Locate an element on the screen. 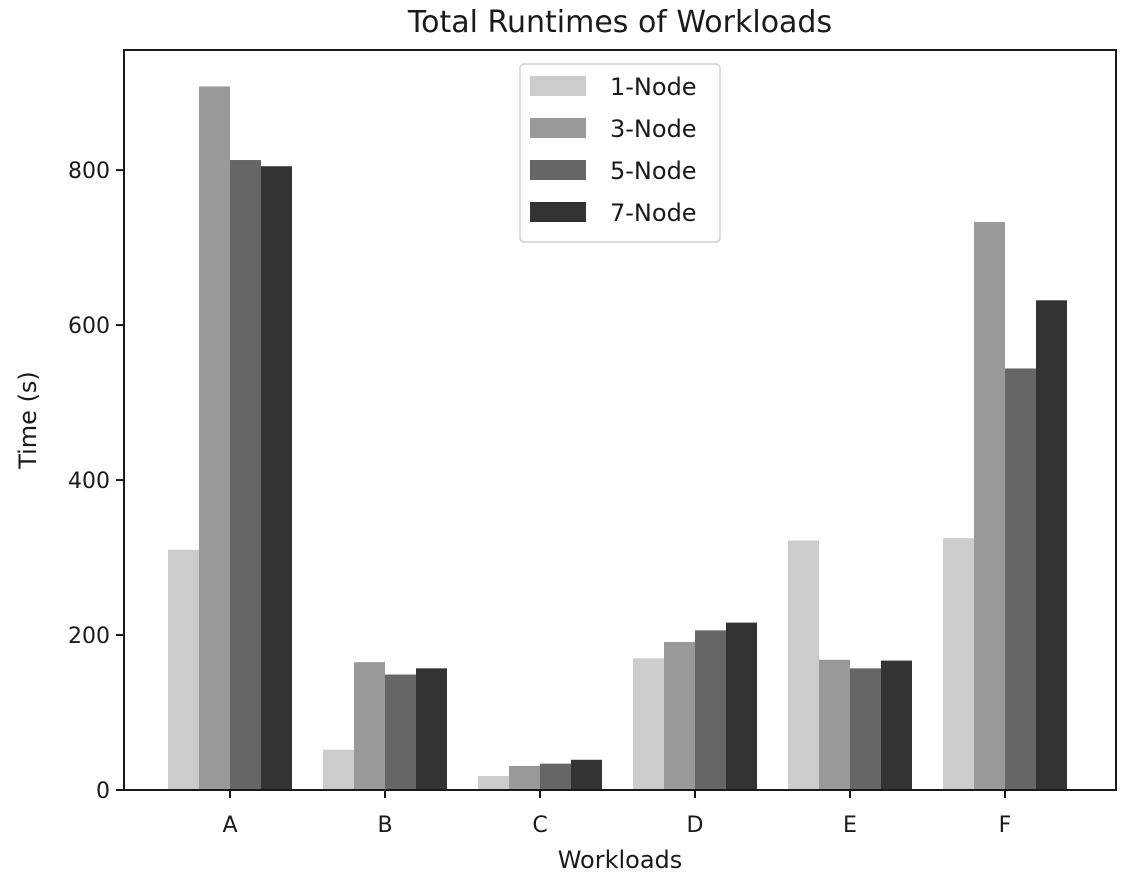  bar-3-node-b is located at coordinates (369, 726).